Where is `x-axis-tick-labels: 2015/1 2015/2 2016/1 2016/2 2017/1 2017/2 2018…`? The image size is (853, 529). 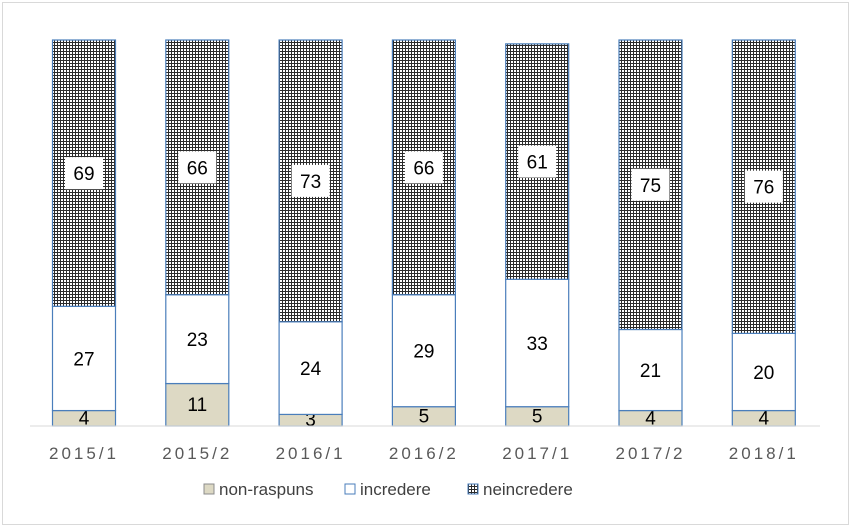
x-axis-tick-labels: 2015/1 2015/2 2016/1 2016/2 2017/1 2017/2 2018… is located at coordinates (424, 453).